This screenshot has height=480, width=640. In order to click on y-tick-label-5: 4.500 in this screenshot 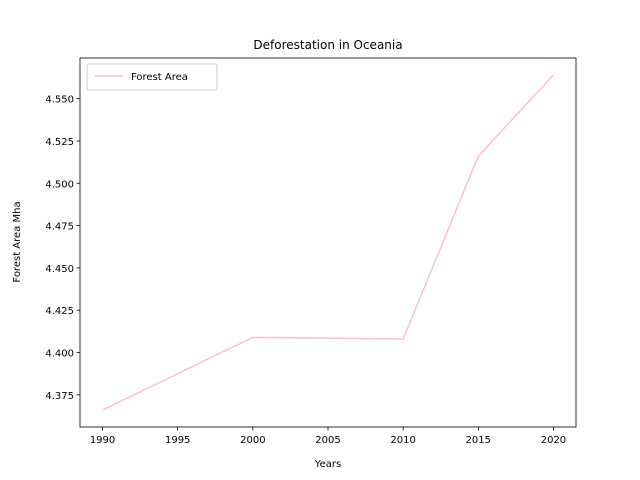, I will do `click(59, 184)`.